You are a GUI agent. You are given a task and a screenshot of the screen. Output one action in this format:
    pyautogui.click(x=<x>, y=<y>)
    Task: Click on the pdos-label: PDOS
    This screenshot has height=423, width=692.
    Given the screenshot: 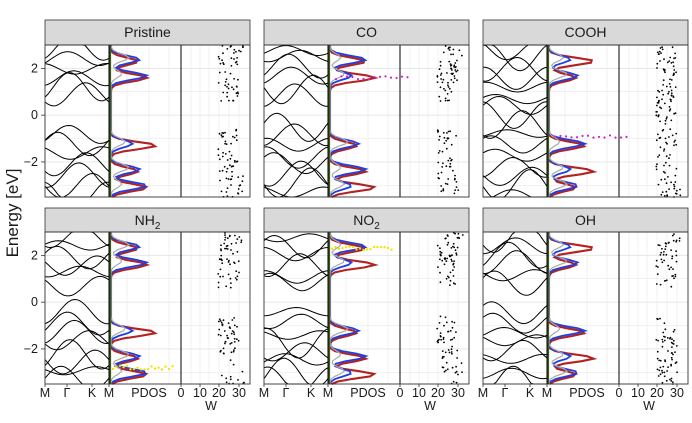 What is the action you would take?
    pyautogui.click(x=586, y=393)
    